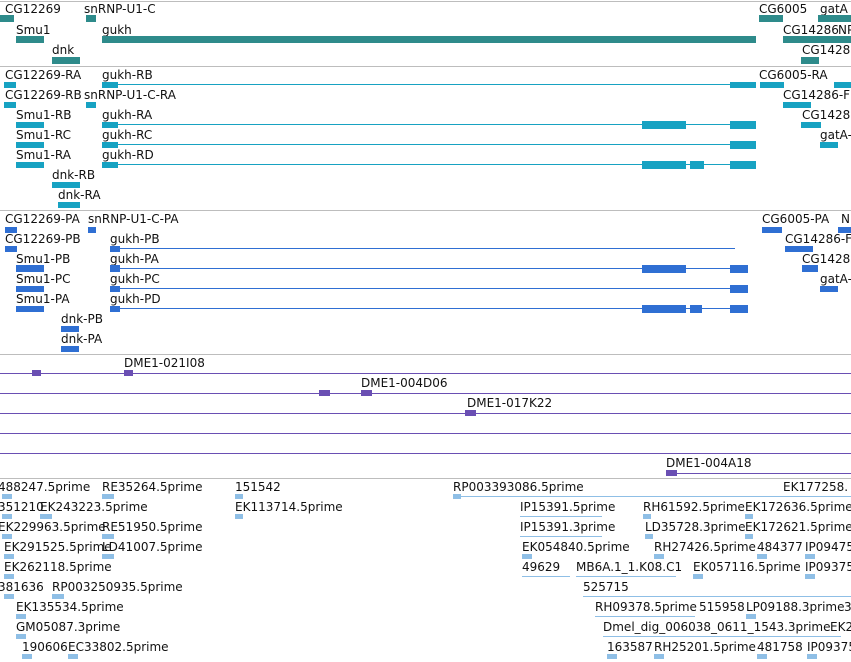 Image resolution: width=851 pixels, height=662 pixels. What do you see at coordinates (826, 50) in the screenshot?
I see `gene-label: CG1428` at bounding box center [826, 50].